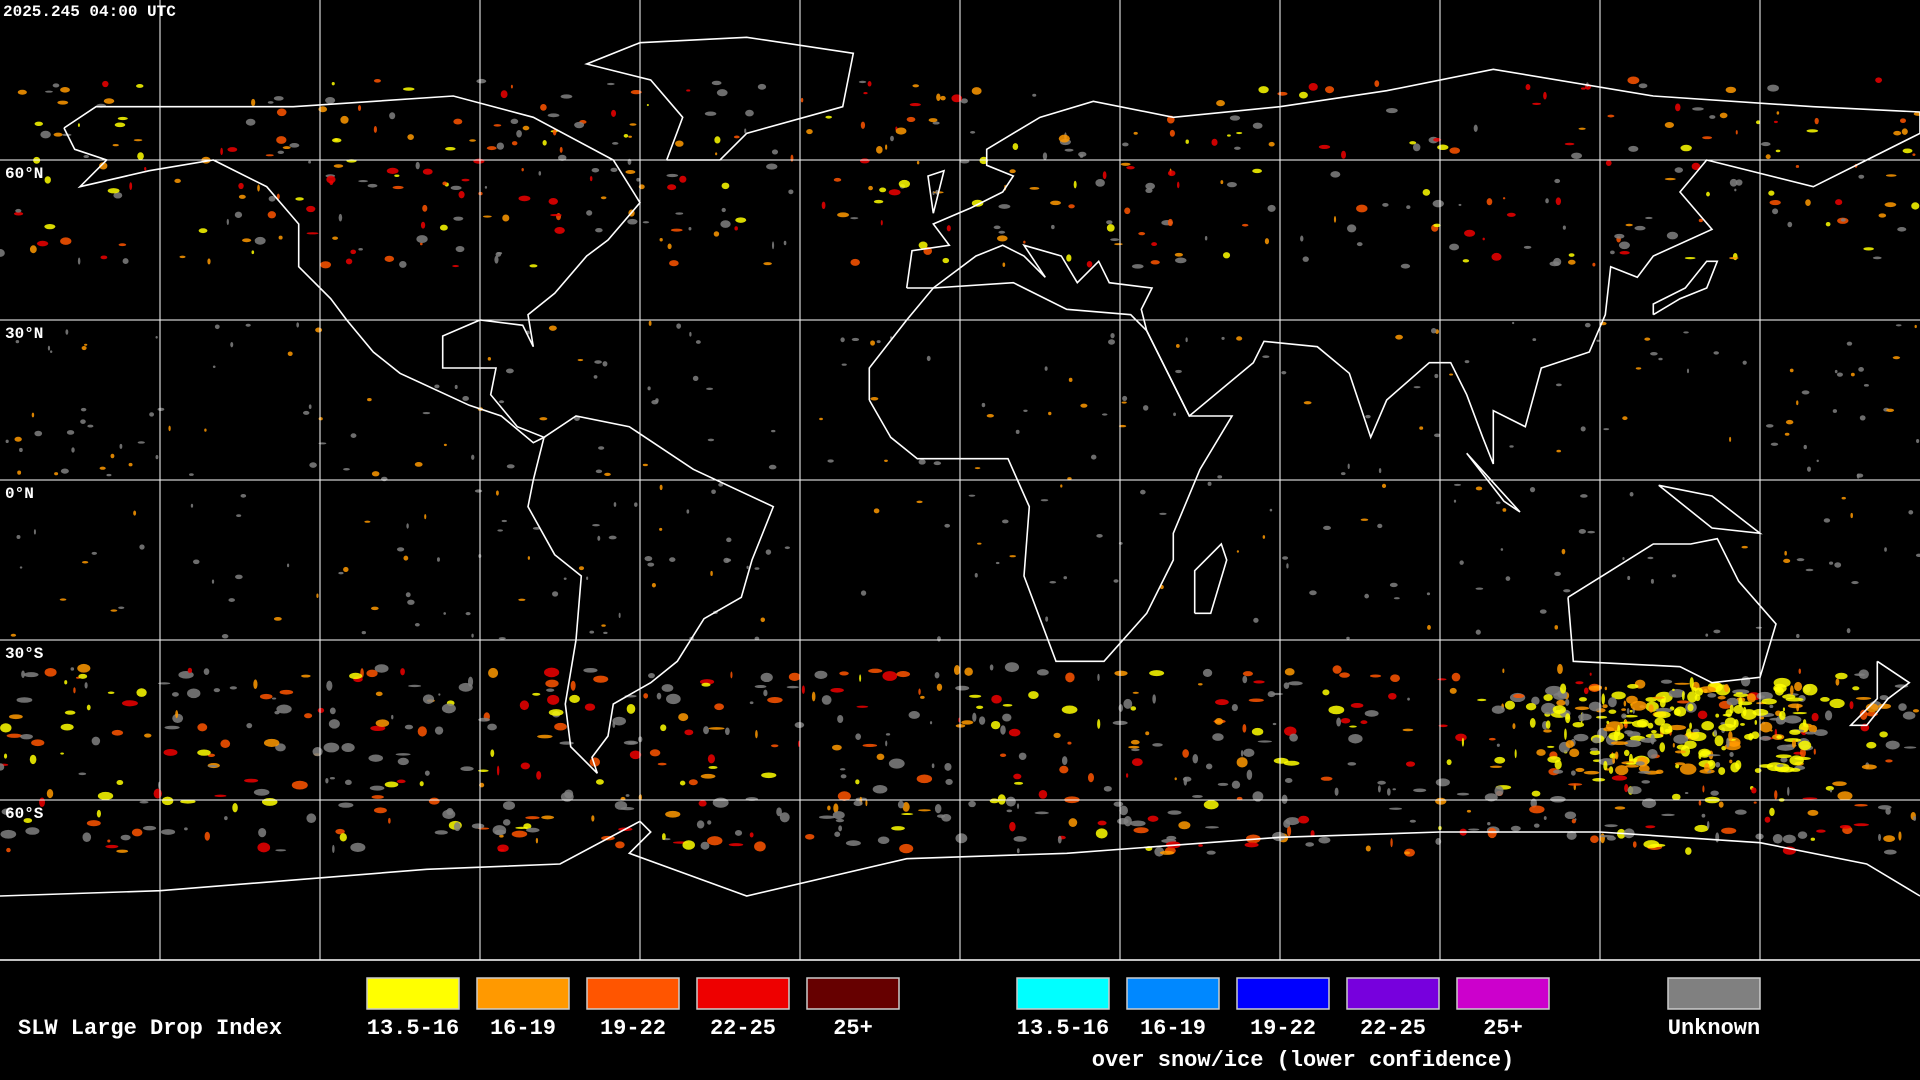 This screenshot has height=1080, width=1920. I want to click on legend-label: 25+, so click(1503, 1028).